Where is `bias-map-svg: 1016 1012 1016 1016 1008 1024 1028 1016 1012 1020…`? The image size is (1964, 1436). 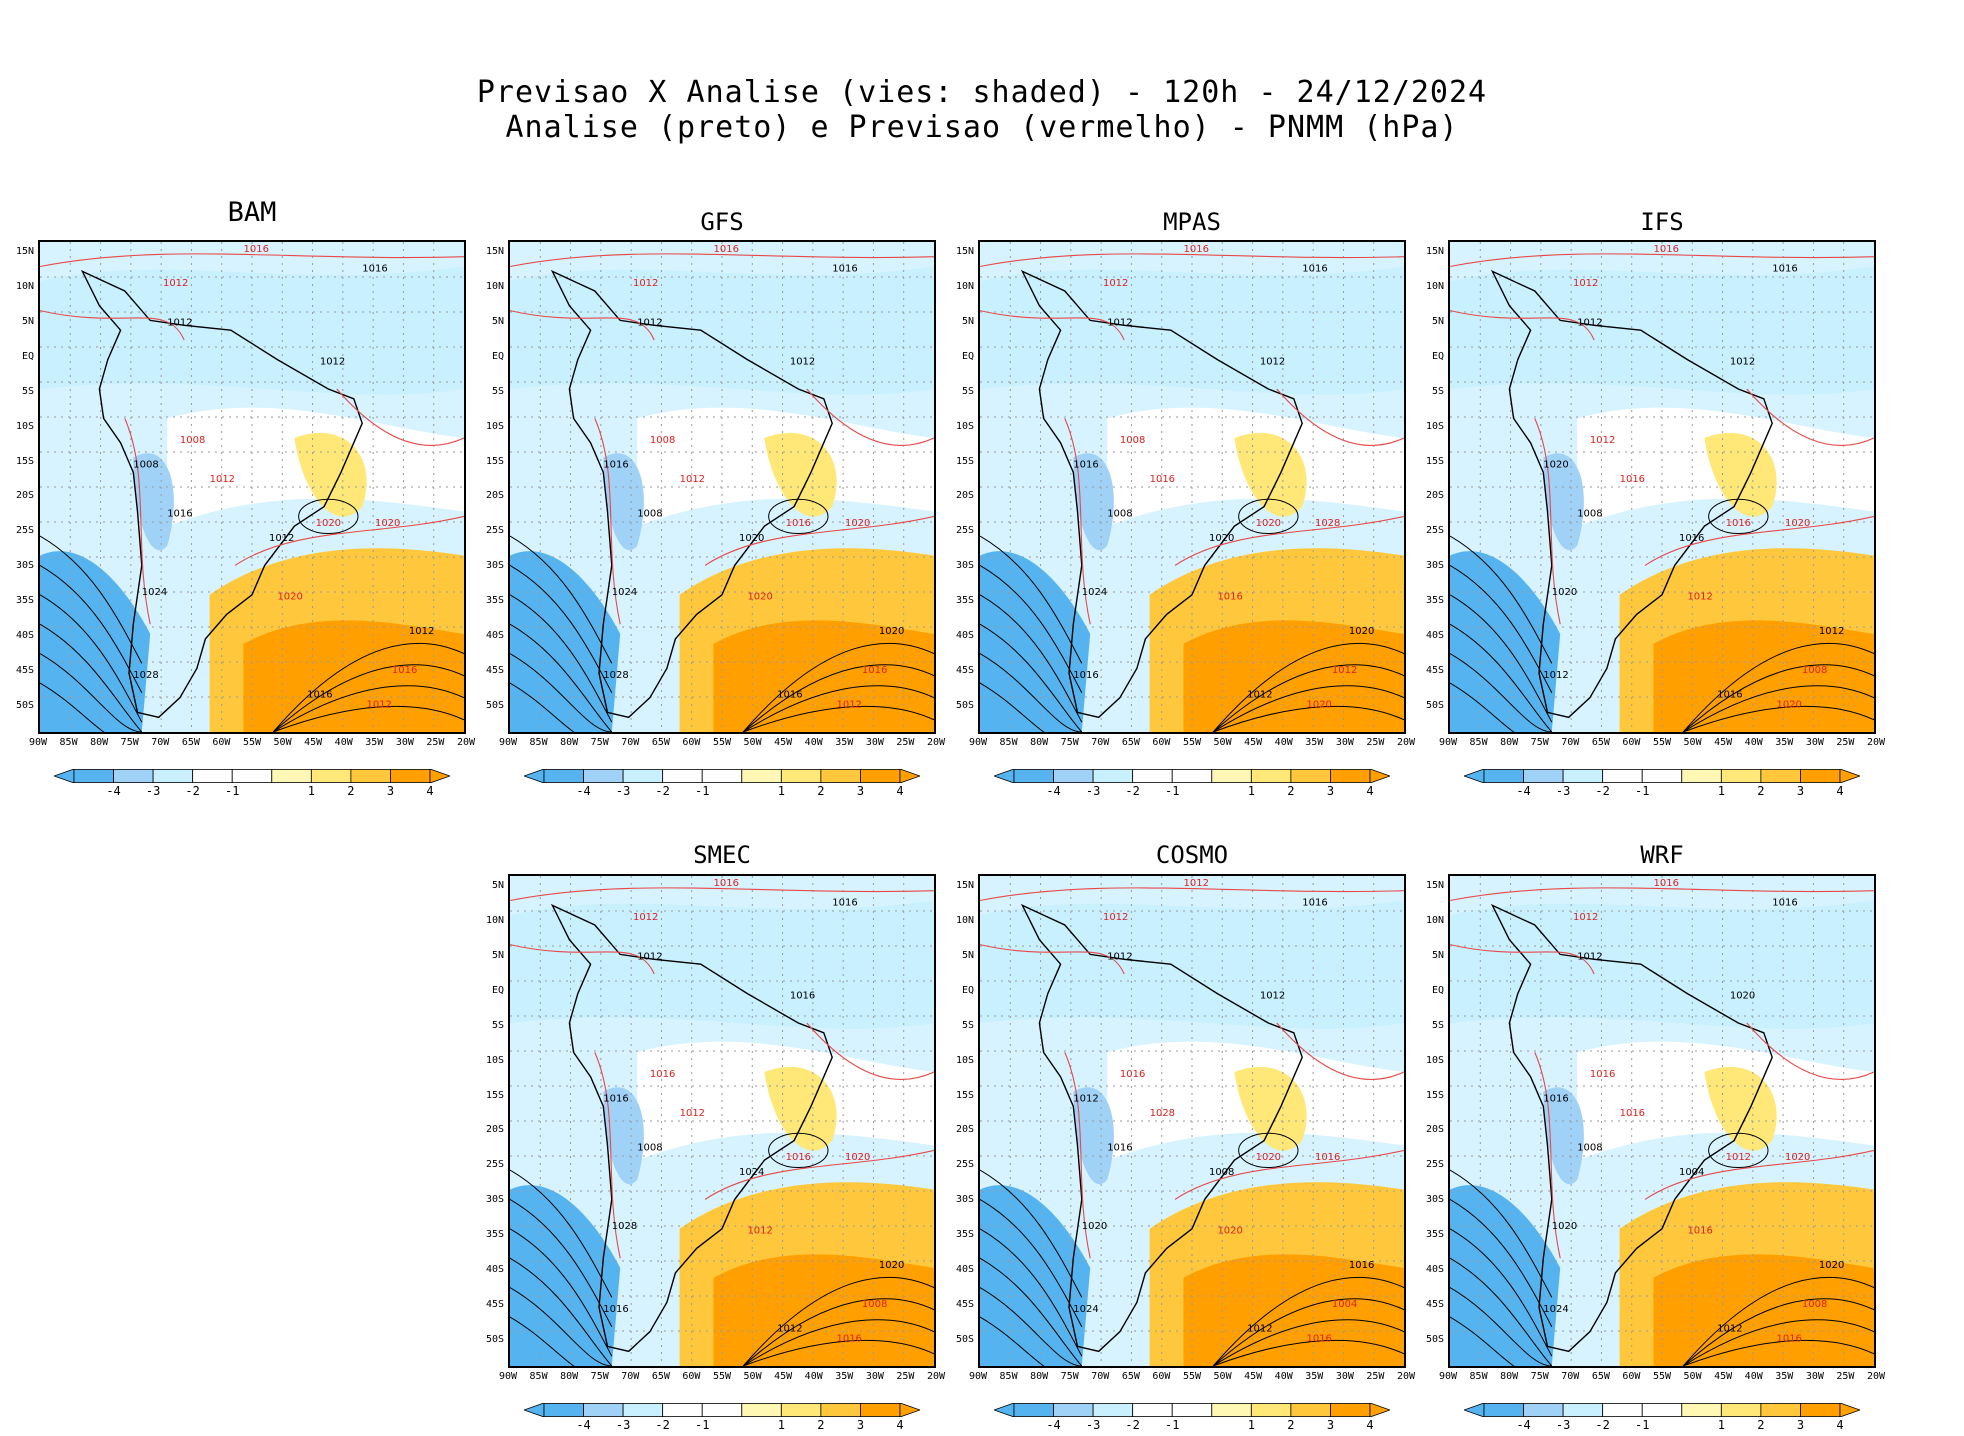 bias-map-svg: 1016 1012 1016 1016 1008 1024 1028 1016 1012 1020… is located at coordinates (722, 1121).